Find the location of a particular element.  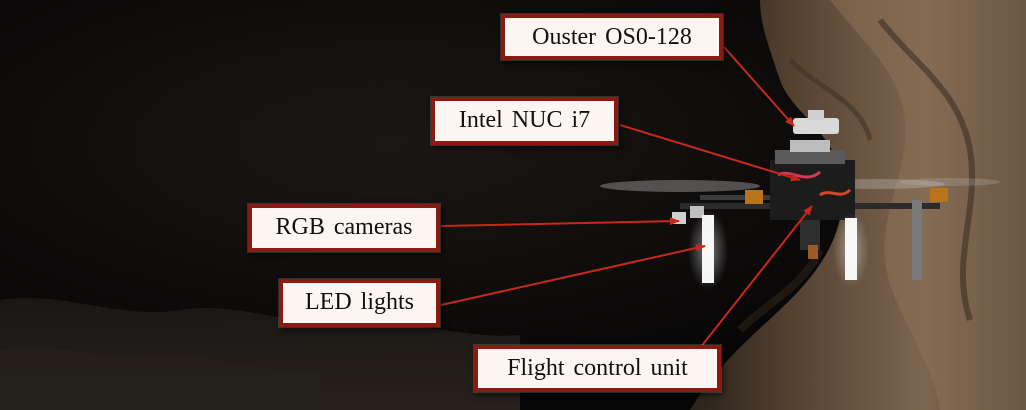

propeller-left is located at coordinates (680, 186).